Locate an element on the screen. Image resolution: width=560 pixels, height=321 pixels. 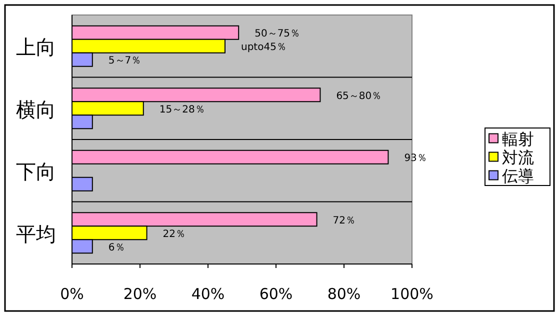
data-label: 22％ is located at coordinates (174, 234).